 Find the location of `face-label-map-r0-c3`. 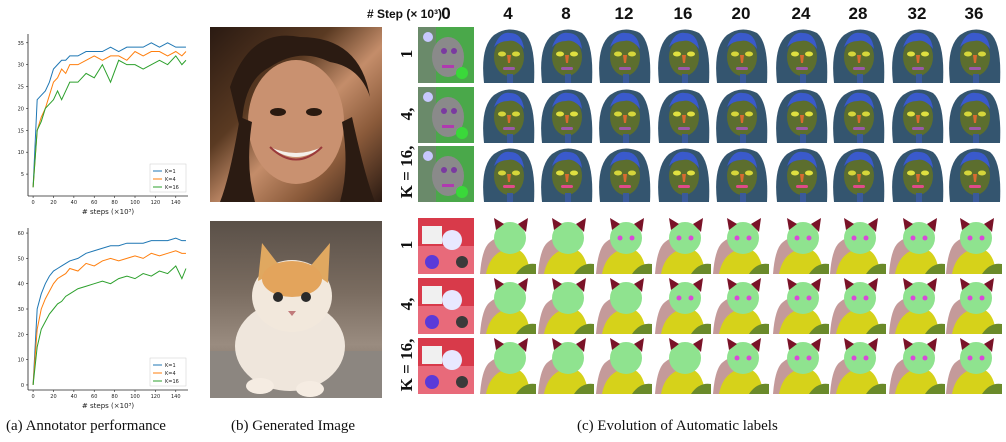

face-label-map-r0-c3 is located at coordinates (624, 55).